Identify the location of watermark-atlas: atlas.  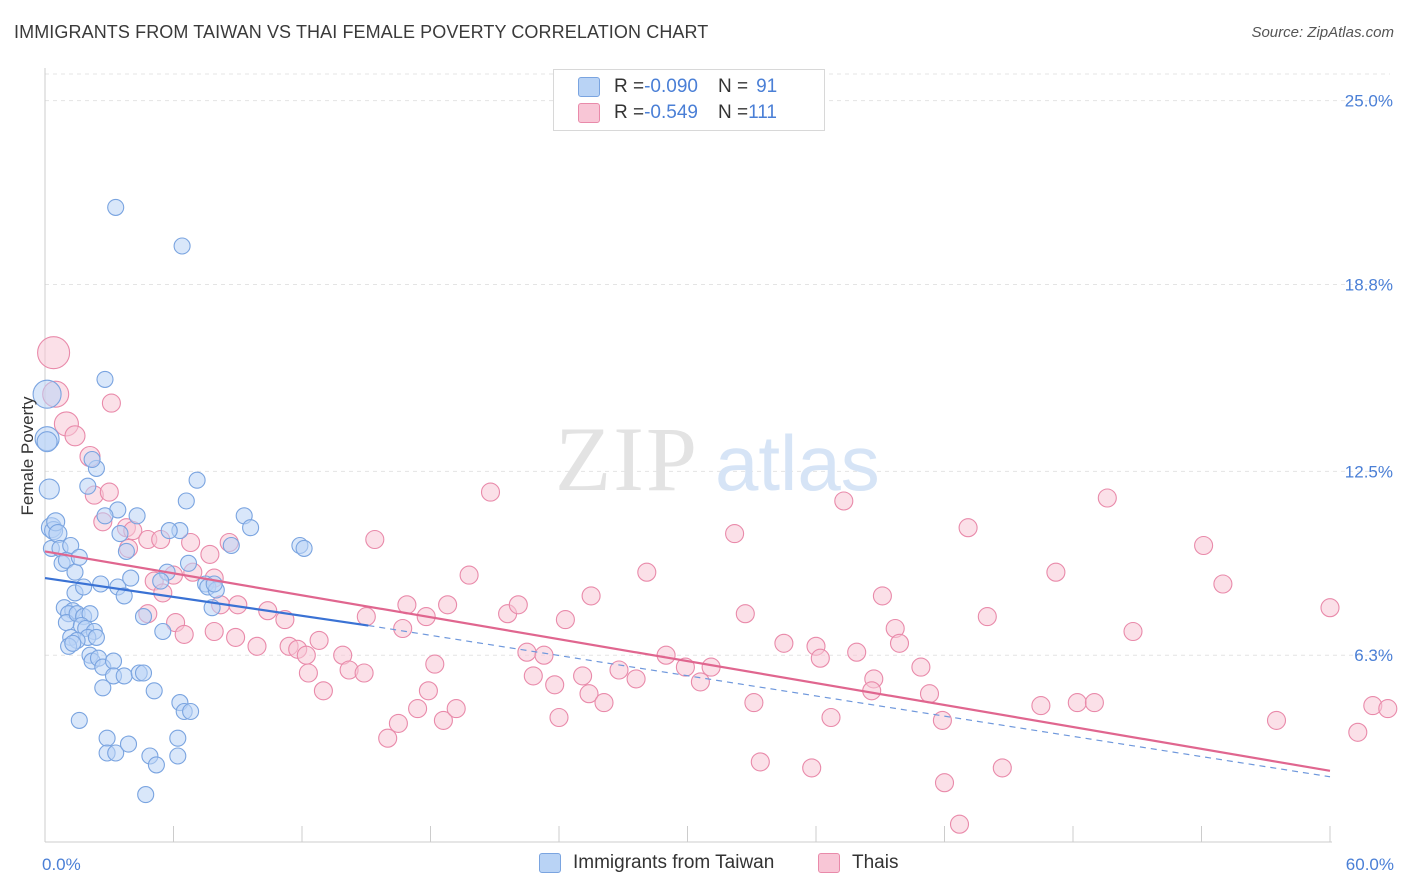
(797, 463).